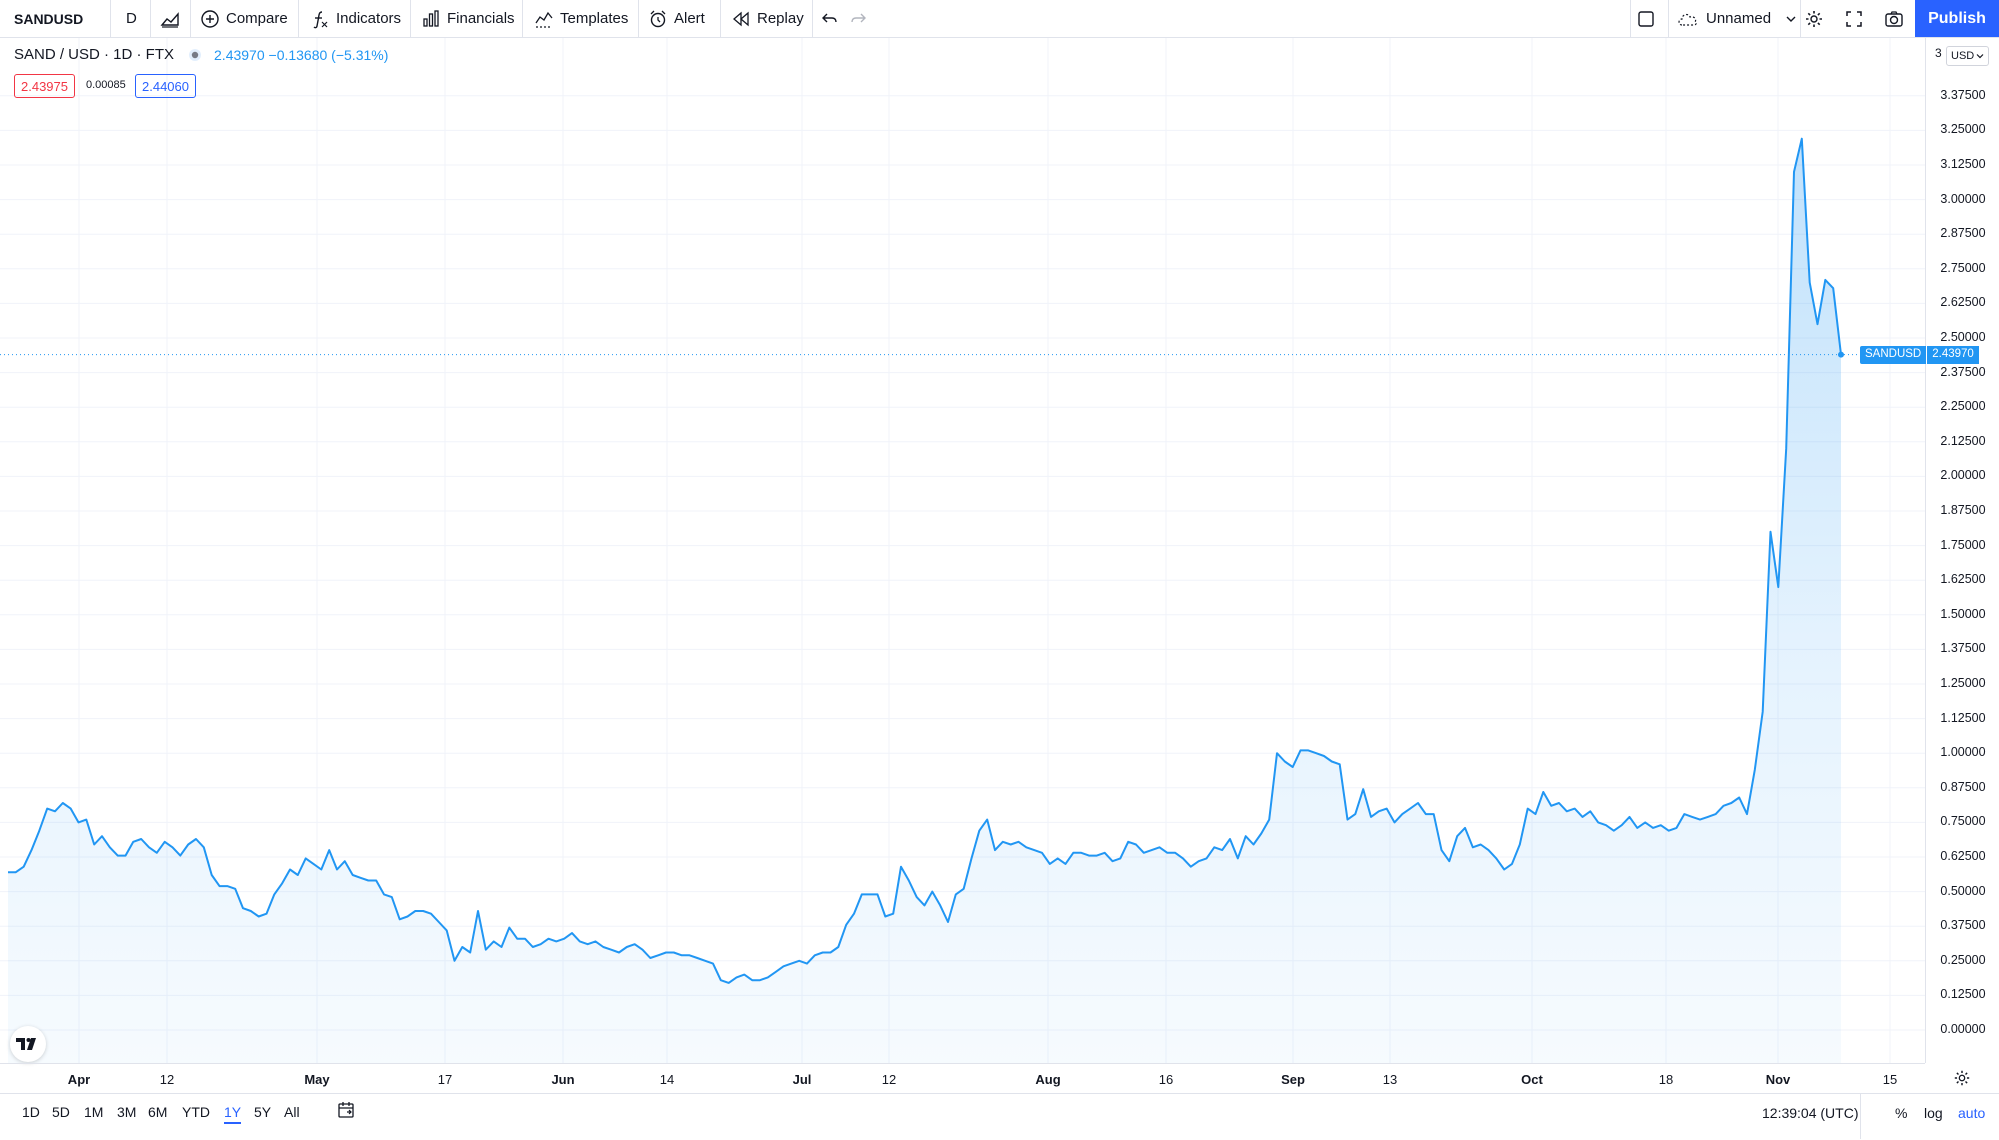  What do you see at coordinates (1963, 925) in the screenshot?
I see `price-tick-label: 0.37500` at bounding box center [1963, 925].